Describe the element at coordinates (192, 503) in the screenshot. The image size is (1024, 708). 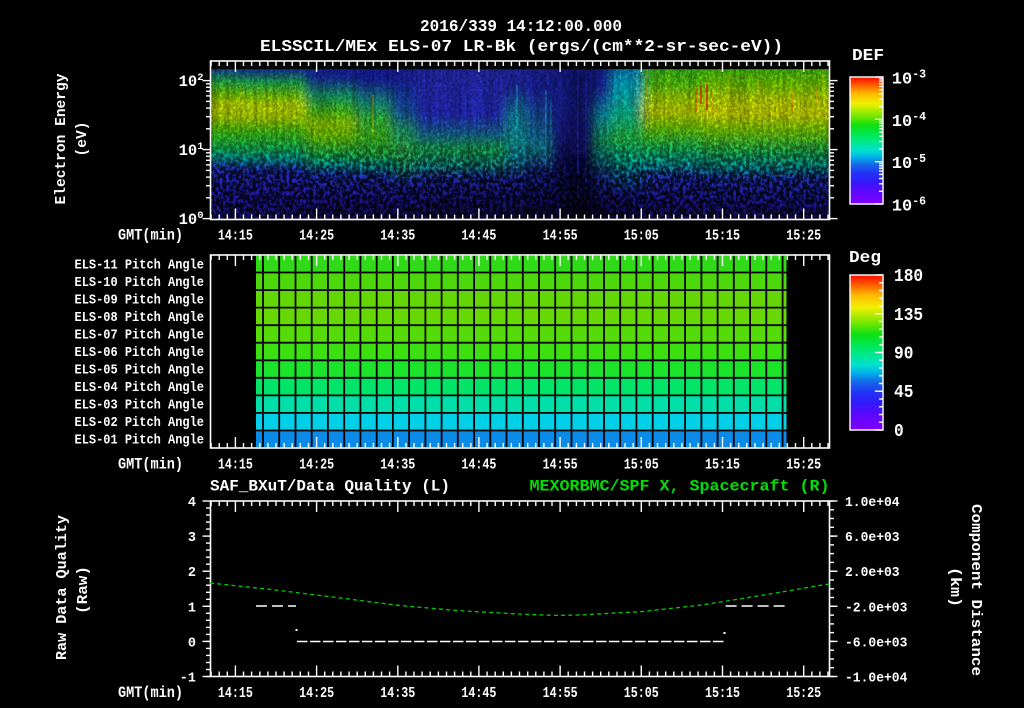
I see `svg-text: 4` at that location.